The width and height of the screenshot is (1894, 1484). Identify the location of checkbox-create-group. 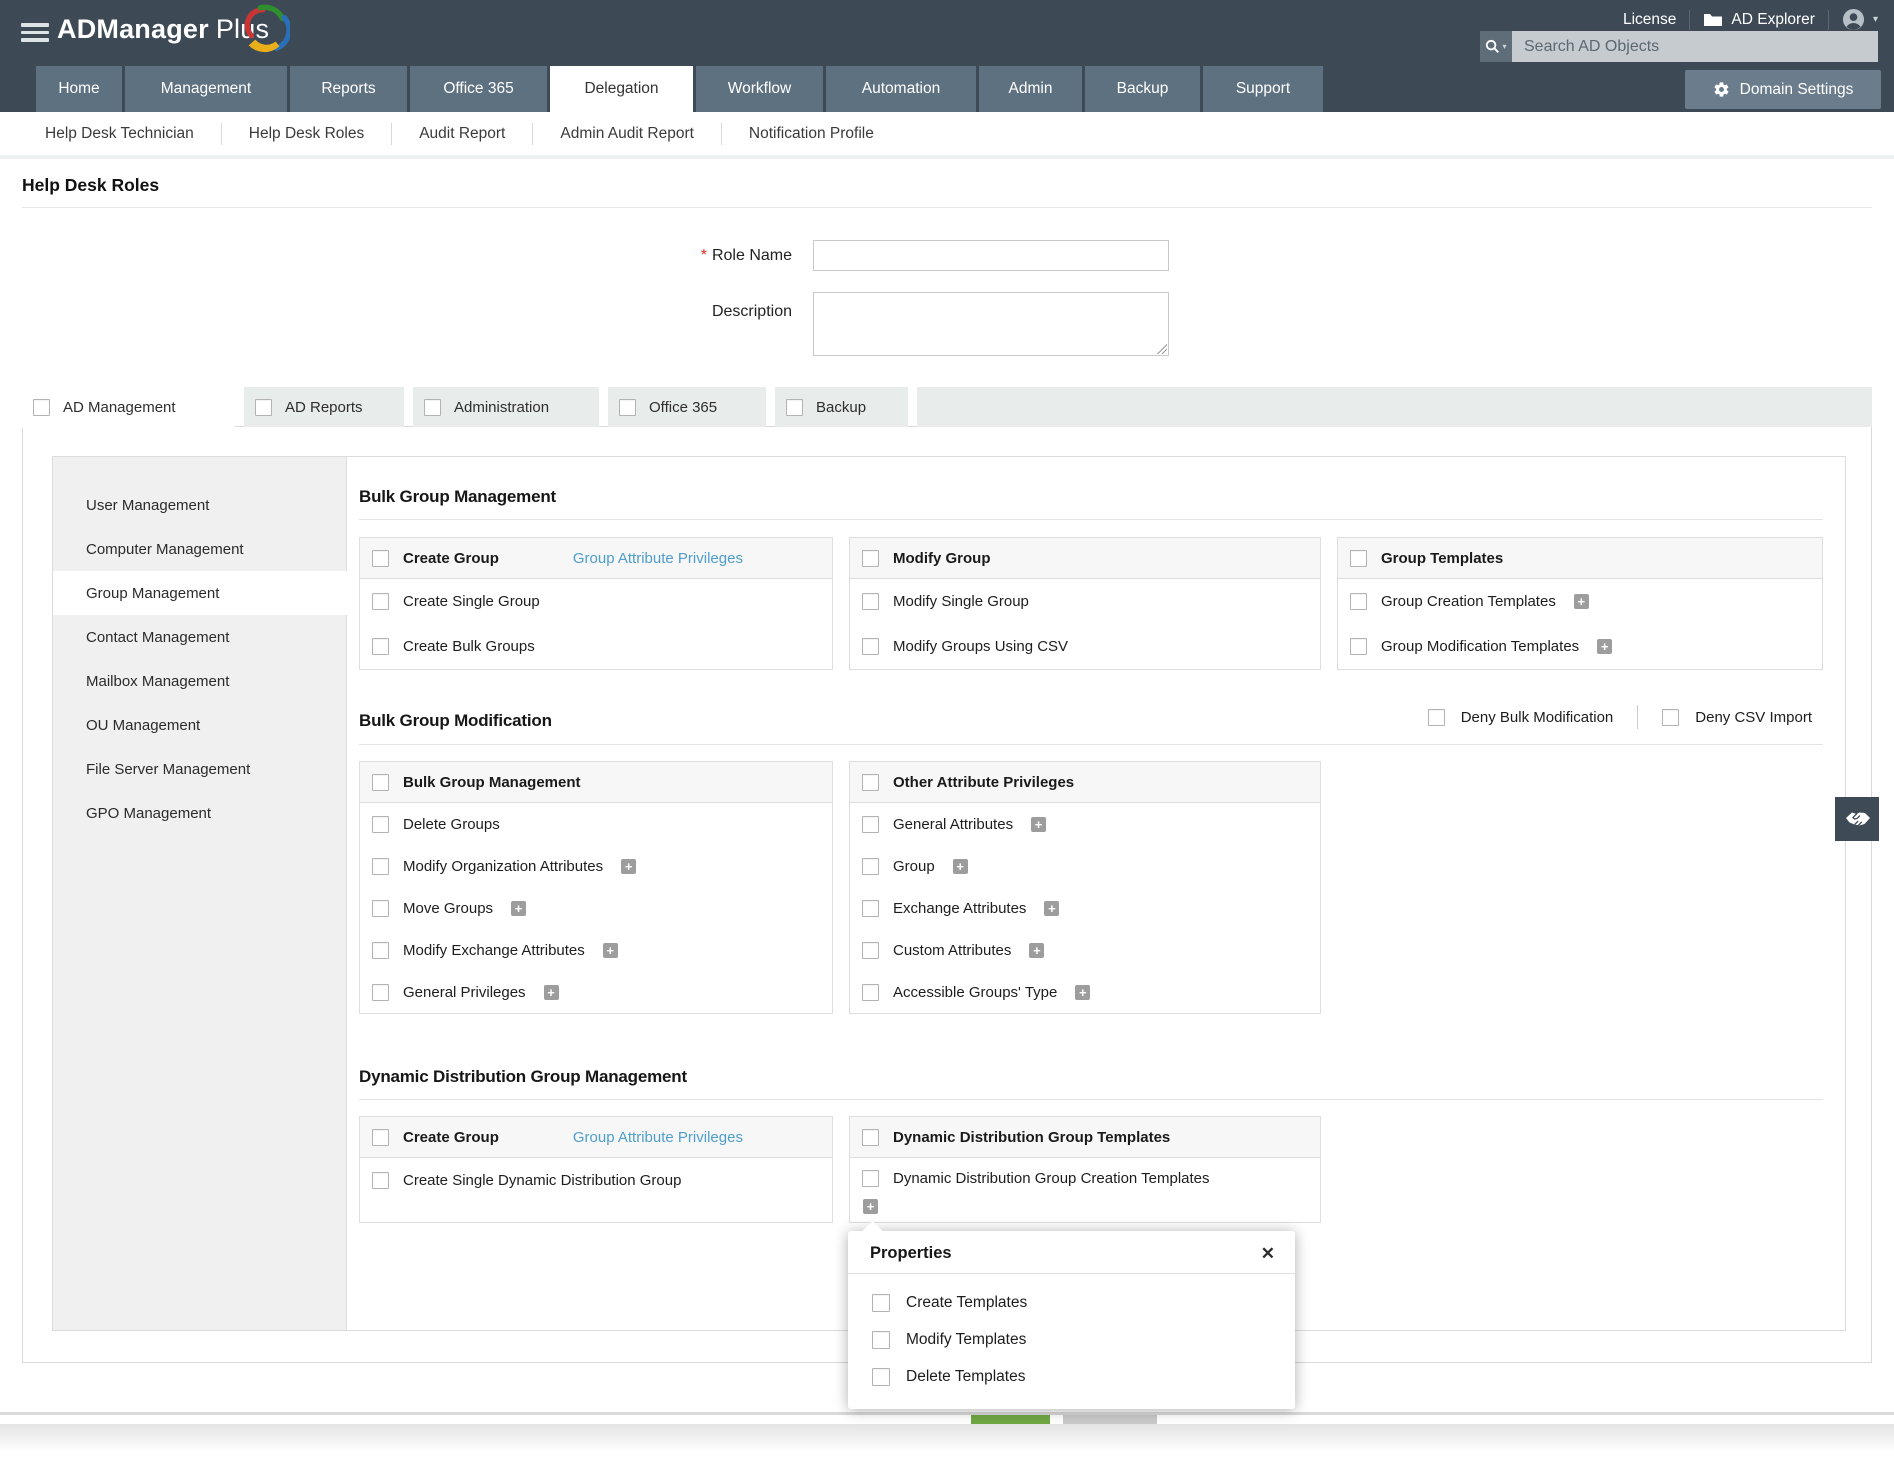
(380, 558).